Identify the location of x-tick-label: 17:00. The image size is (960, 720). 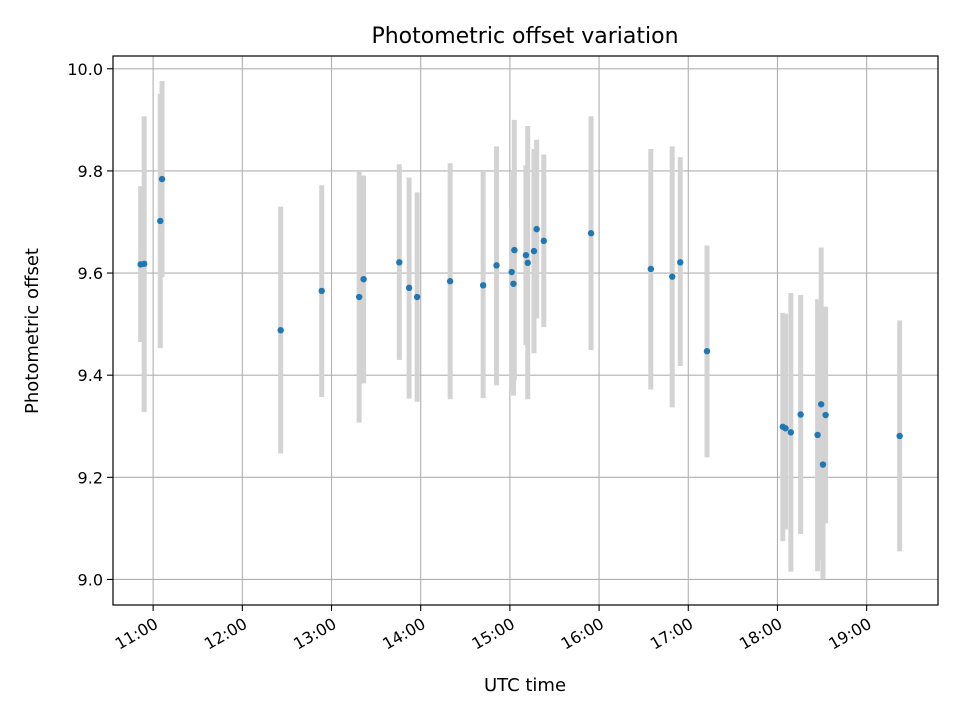
(671, 634).